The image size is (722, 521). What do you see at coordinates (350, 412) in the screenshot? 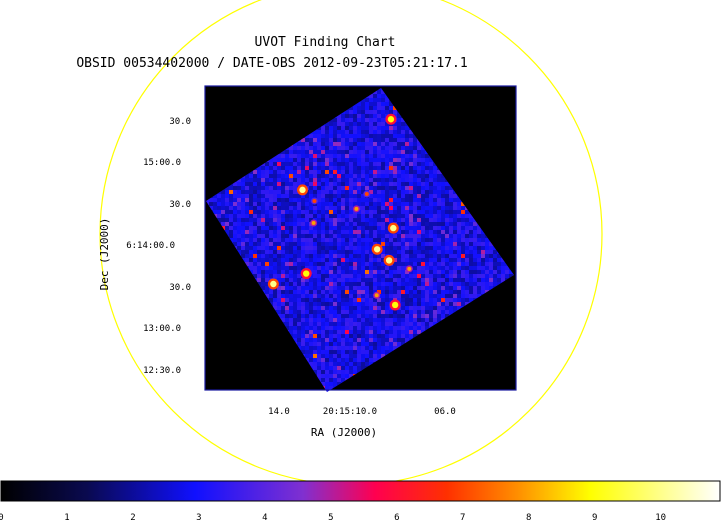
I see `x-tick-label: 20:15:10.0` at bounding box center [350, 412].